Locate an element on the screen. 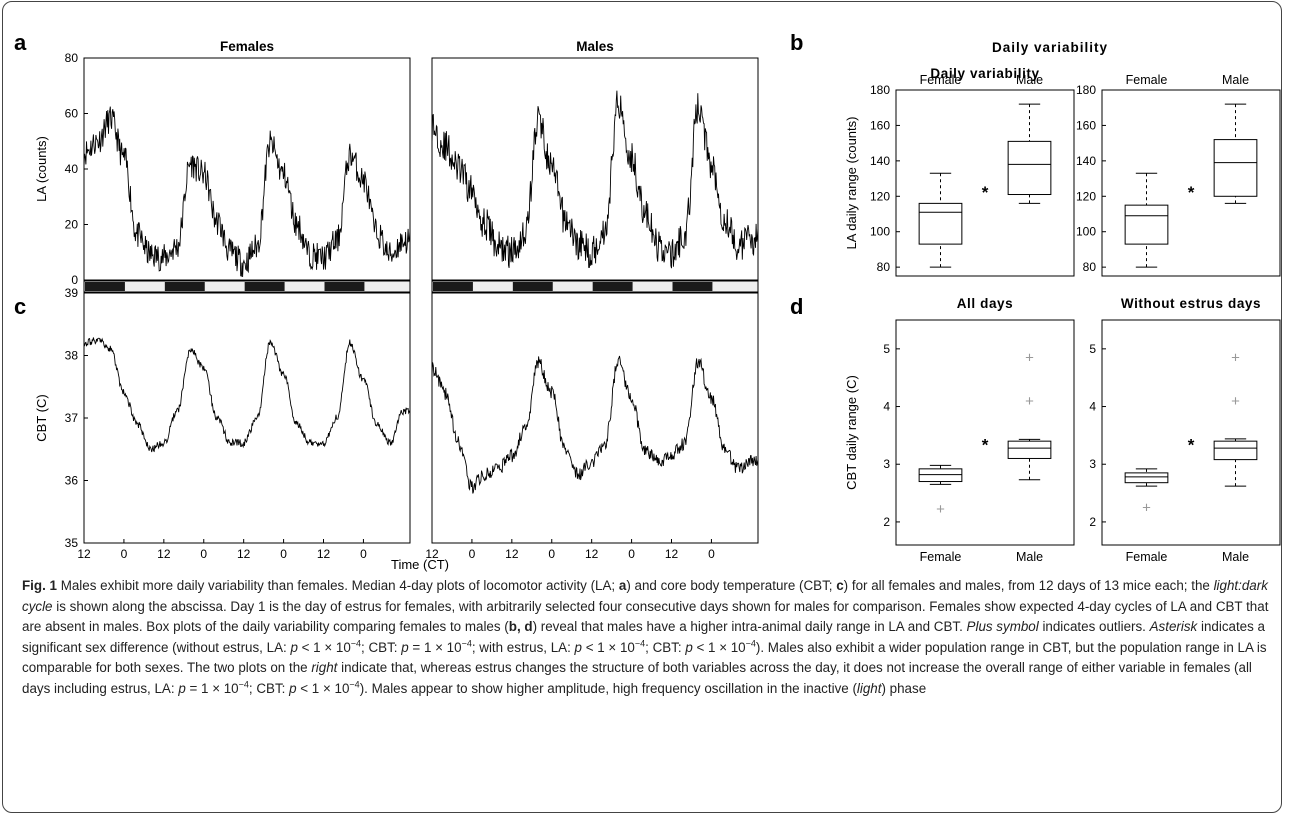  y-axis-label: CBT (C) is located at coordinates (41, 417).